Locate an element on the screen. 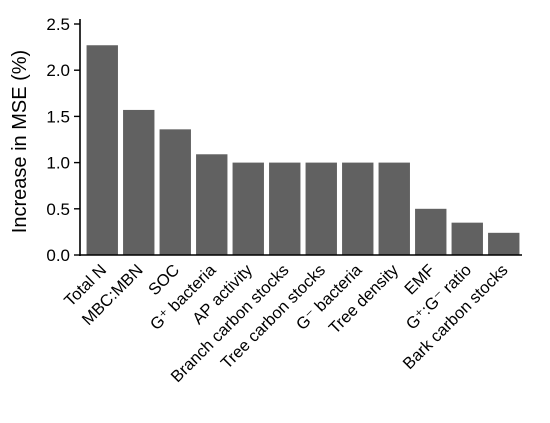 Image resolution: width=550 pixels, height=423 pixels. y-axis: 0.0 0.5 1.0 1.5 2.0 2.5 is located at coordinates (63, 140).